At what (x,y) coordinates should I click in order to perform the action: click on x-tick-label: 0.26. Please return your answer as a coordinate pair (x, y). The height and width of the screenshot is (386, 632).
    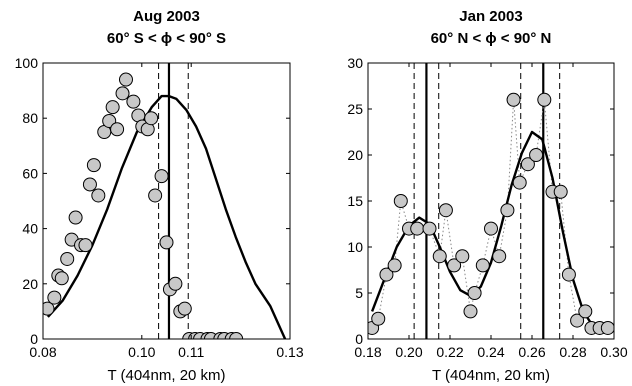
    Looking at the image, I should click on (531, 352).